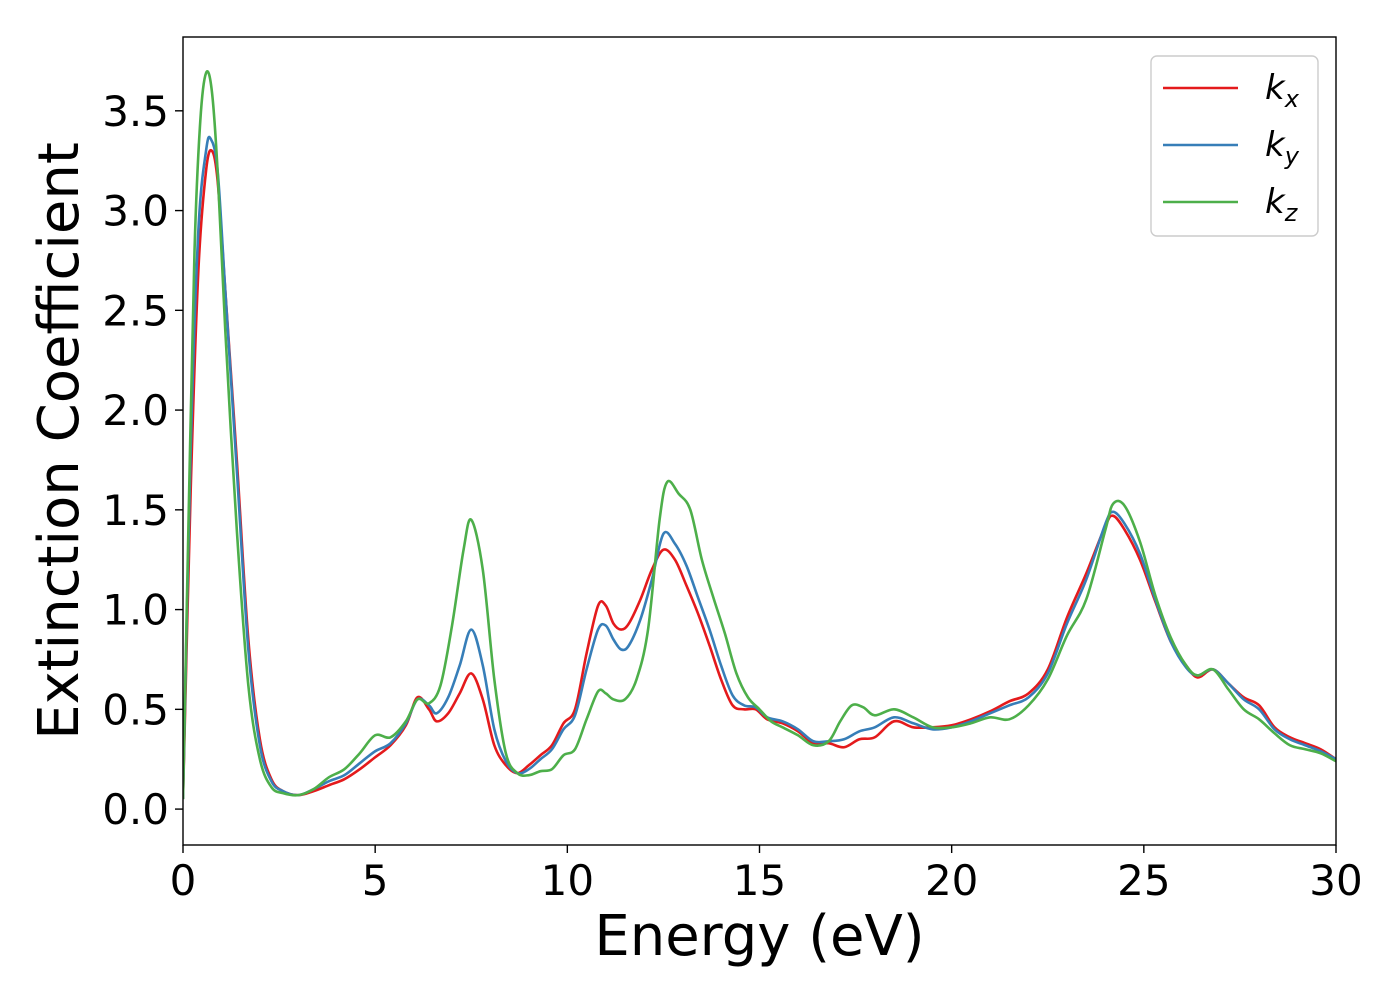  I want to click on x-axis: 0 5 10 15 20 25 30, so click(766, 875).